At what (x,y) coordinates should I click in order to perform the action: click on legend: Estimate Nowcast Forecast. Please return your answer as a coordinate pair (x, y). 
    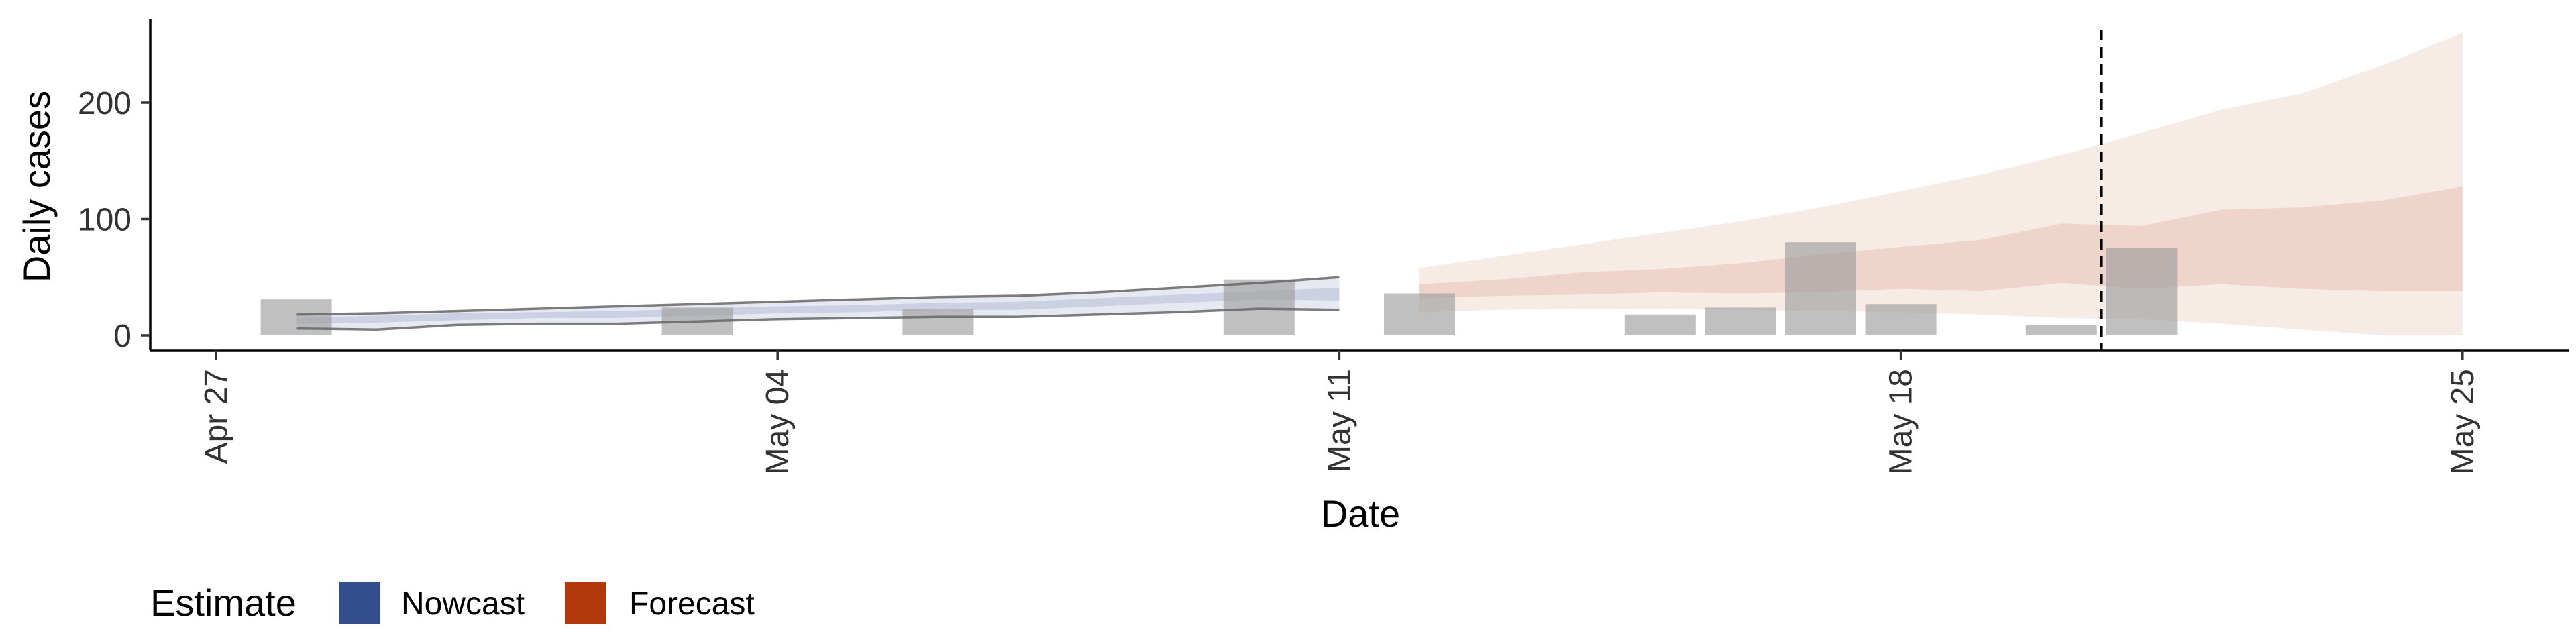
    Looking at the image, I should click on (452, 603).